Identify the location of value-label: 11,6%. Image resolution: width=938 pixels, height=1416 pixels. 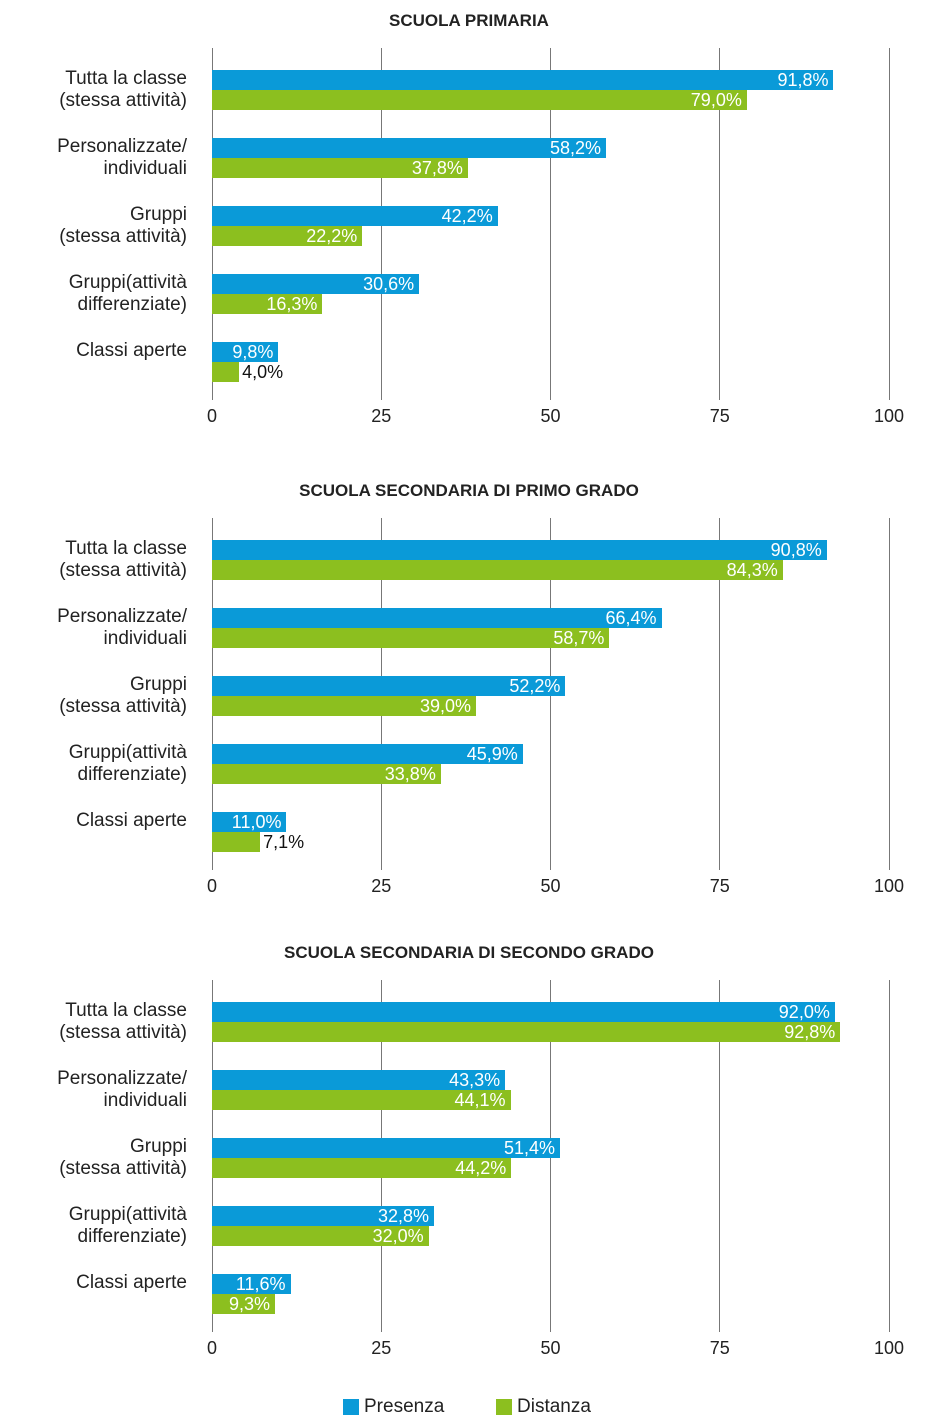
(260, 1284).